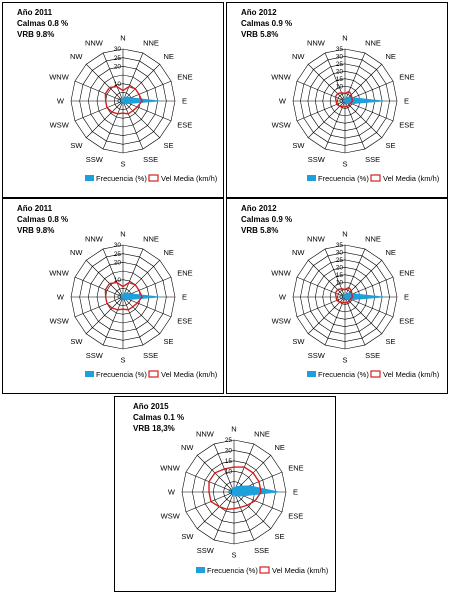 Image resolution: width=450 pixels, height=594 pixels. Describe the element at coordinates (260, 230) in the screenshot. I see `header-vrb: VRB 5.8%` at that location.